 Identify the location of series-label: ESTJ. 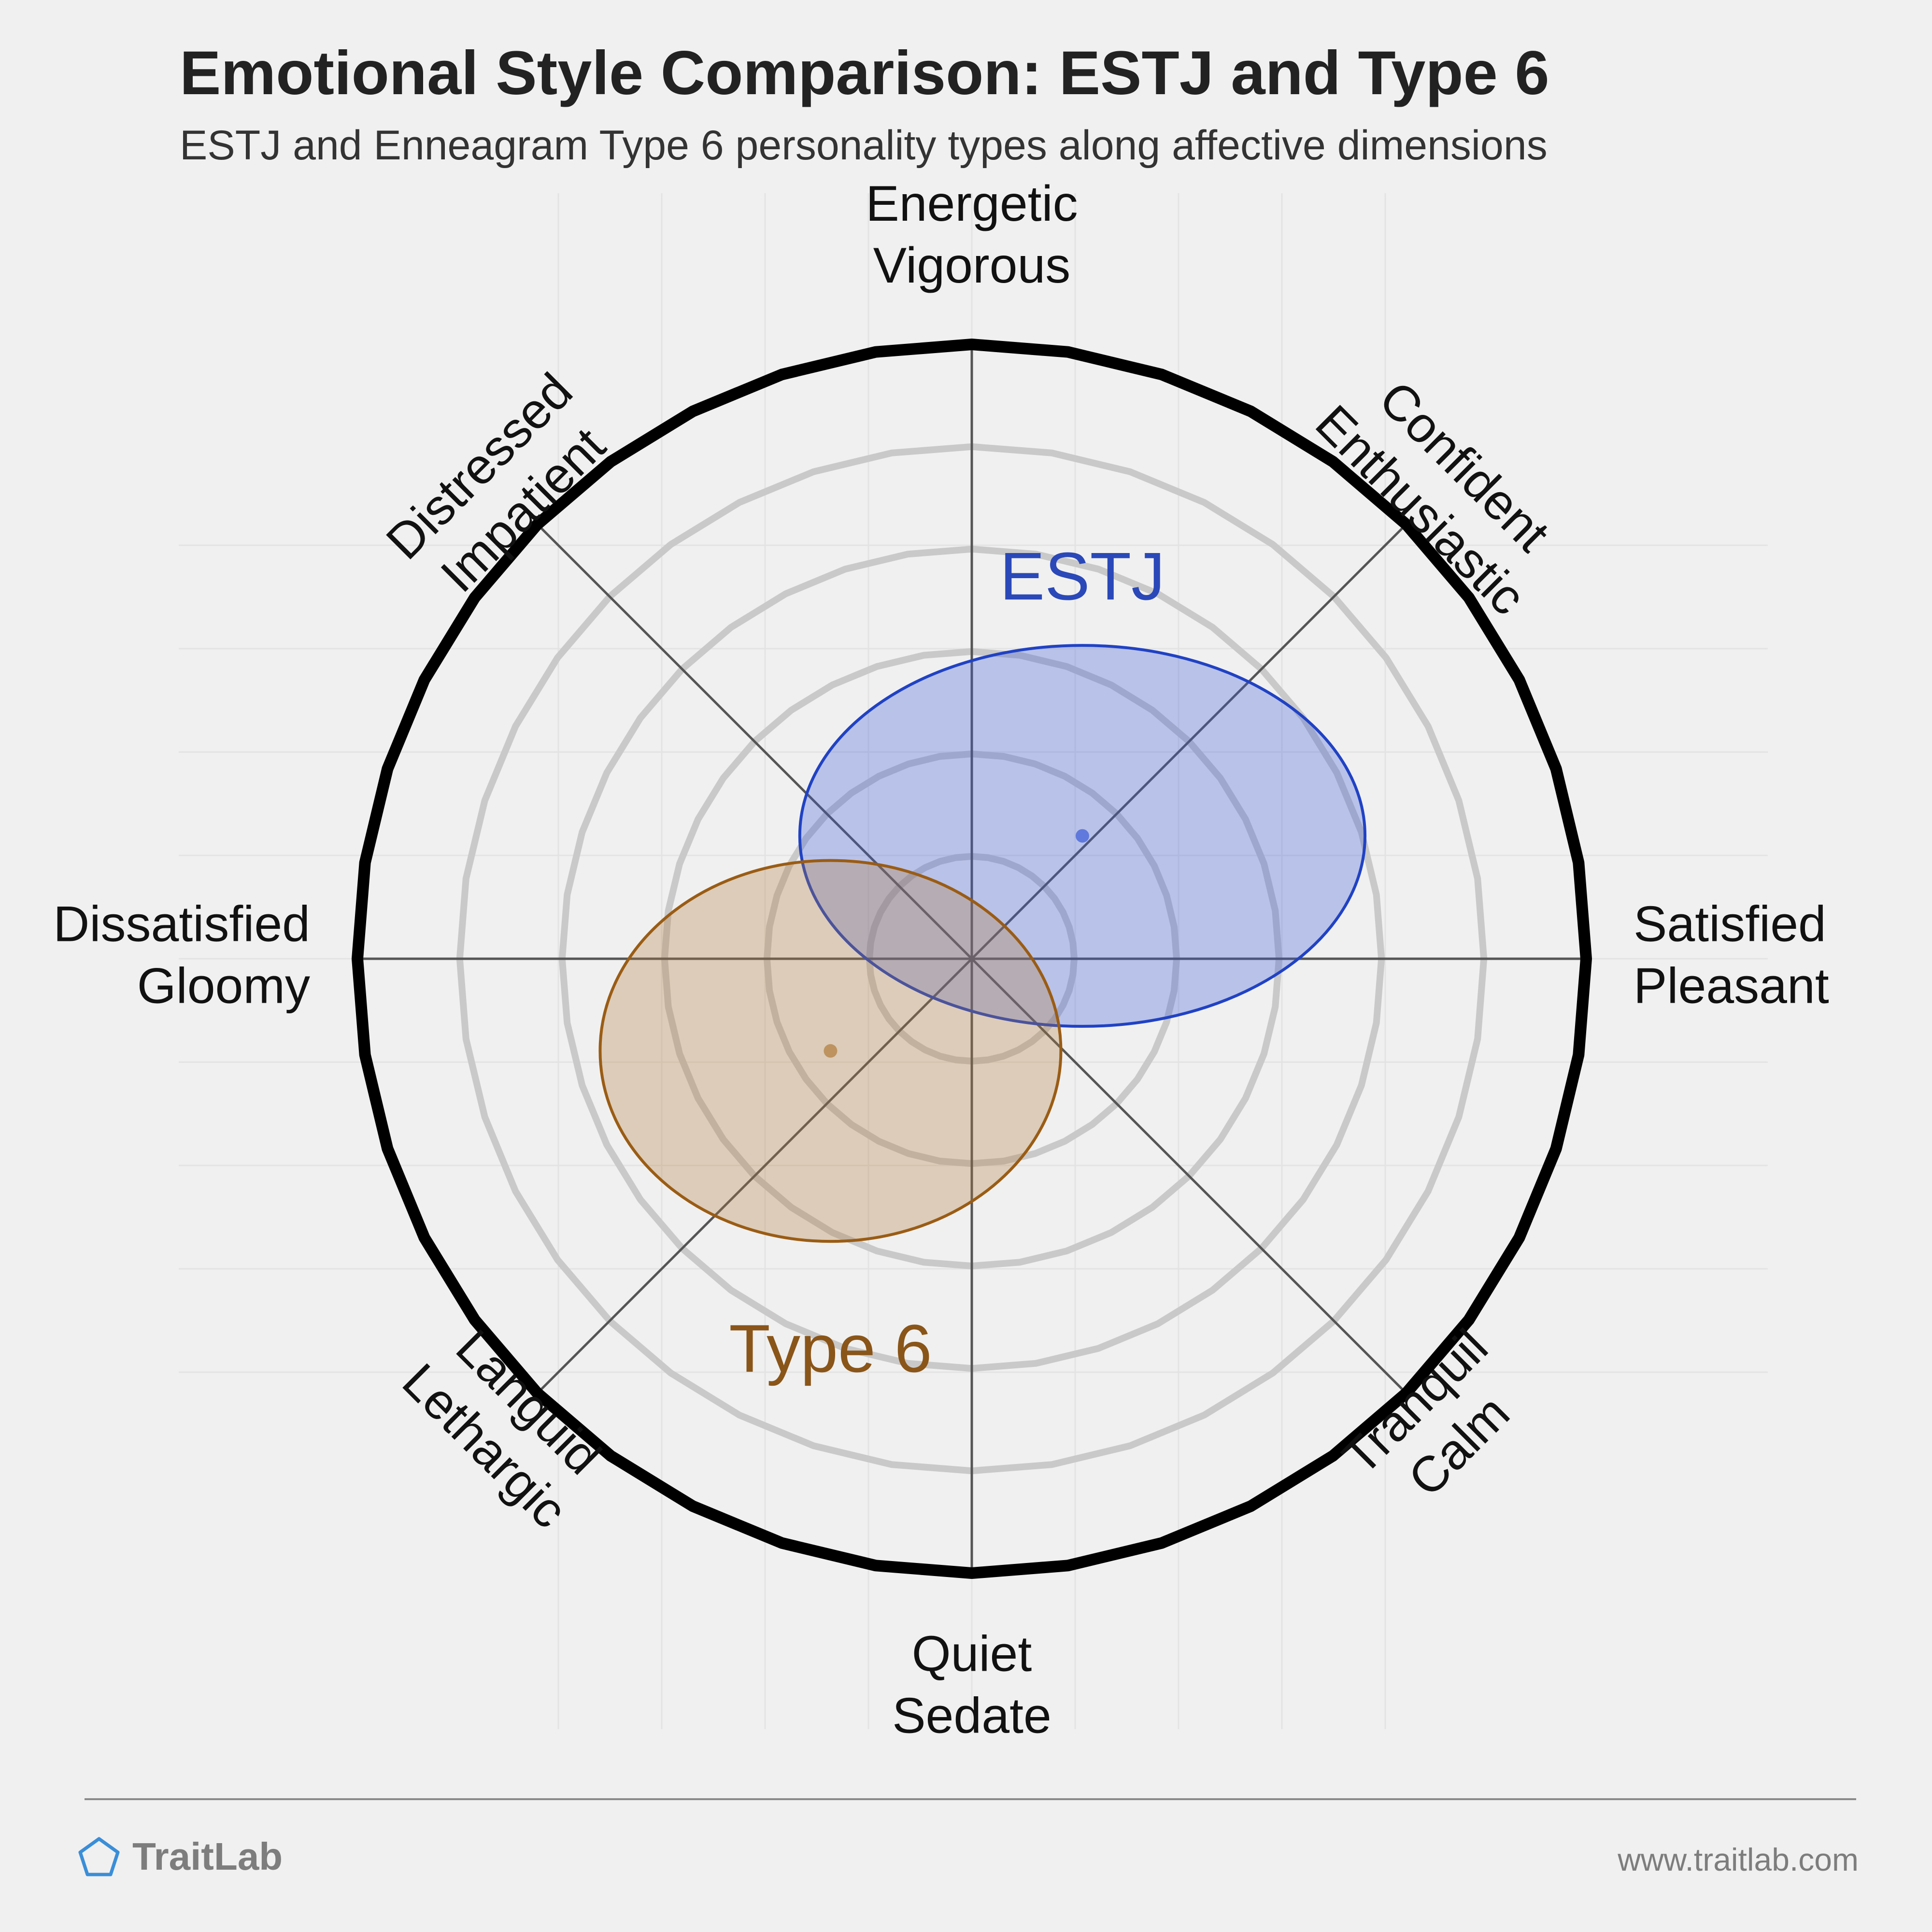
(1082, 576).